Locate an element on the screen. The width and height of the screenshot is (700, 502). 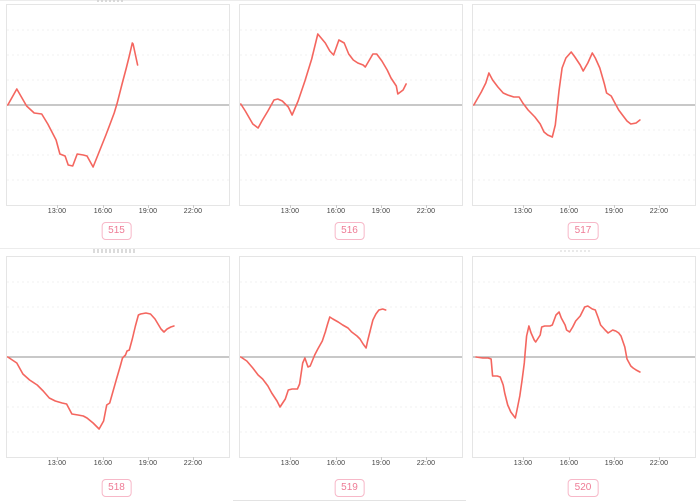
chart-id-badge: 518 is located at coordinates (116, 488).